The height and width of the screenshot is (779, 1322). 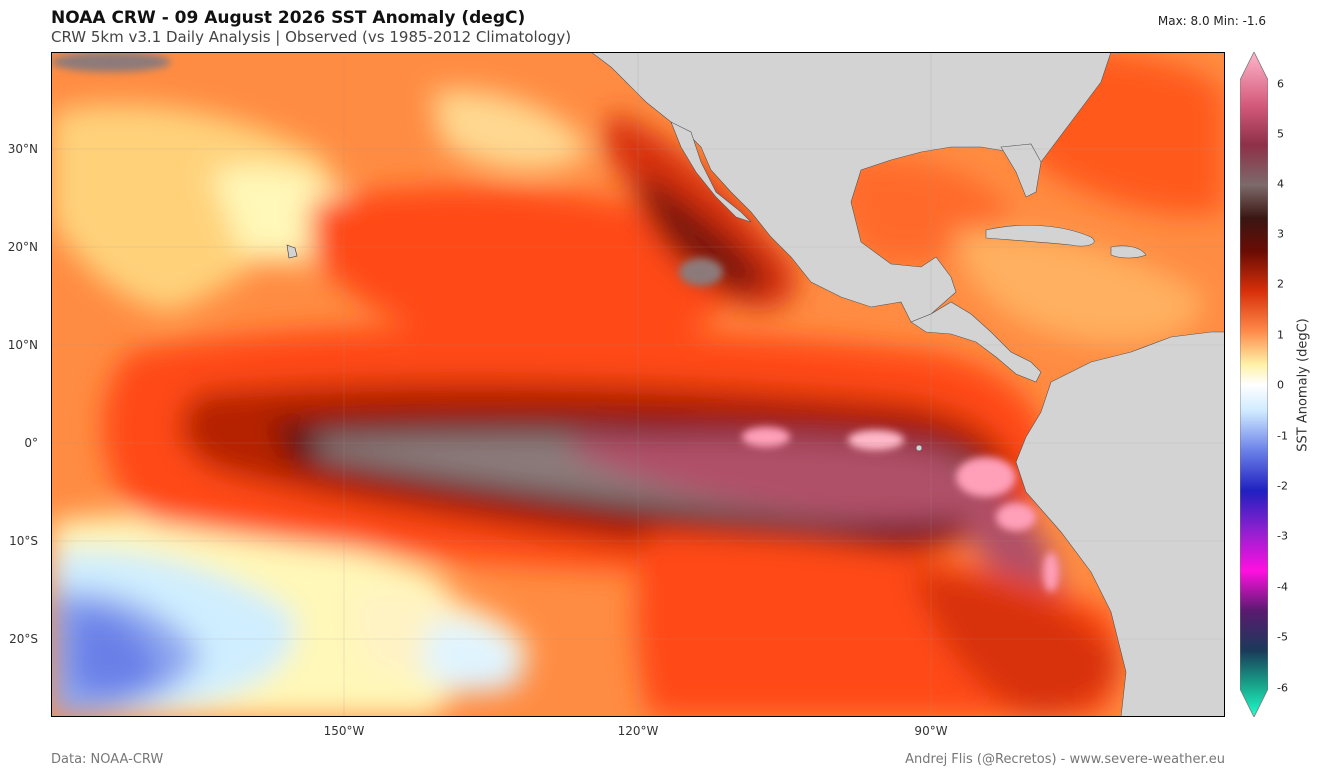 I want to click on colorbar-tick: 3, so click(x=1280, y=234).